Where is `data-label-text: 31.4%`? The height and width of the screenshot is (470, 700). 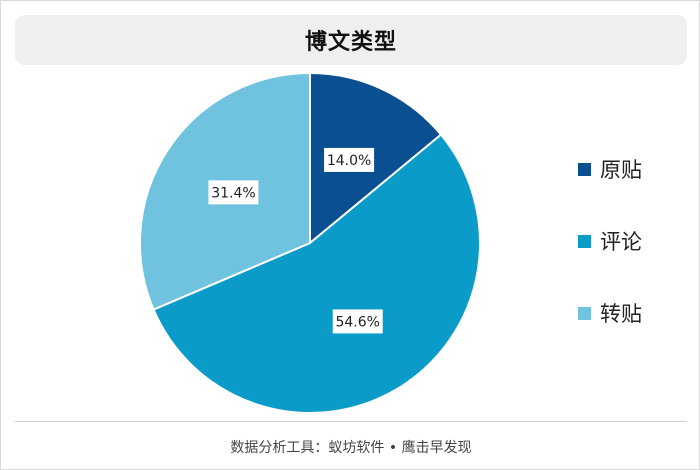
data-label-text: 31.4% is located at coordinates (233, 193).